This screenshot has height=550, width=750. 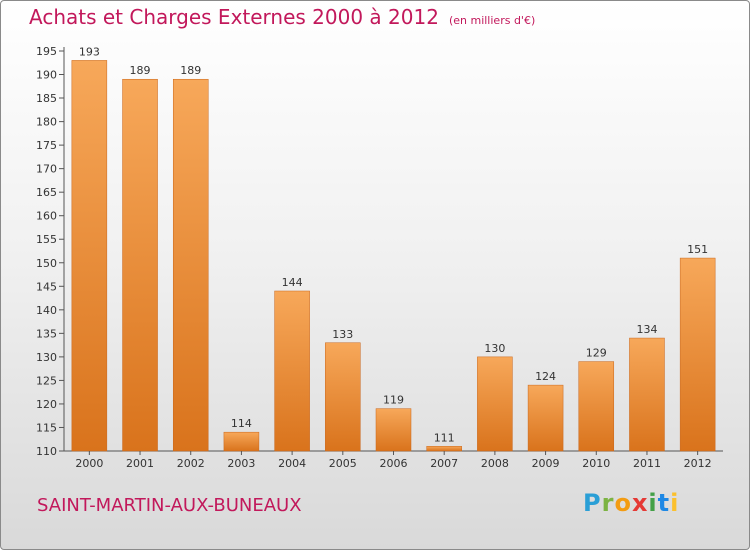 I want to click on data-label-2012: 151, so click(x=697, y=249).